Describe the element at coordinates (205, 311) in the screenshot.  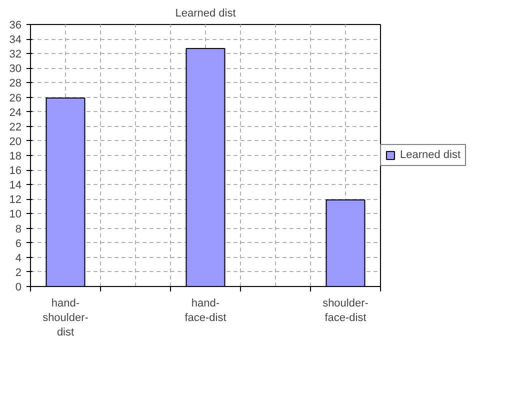
I see `x-tick-label: hand-face-dist` at that location.